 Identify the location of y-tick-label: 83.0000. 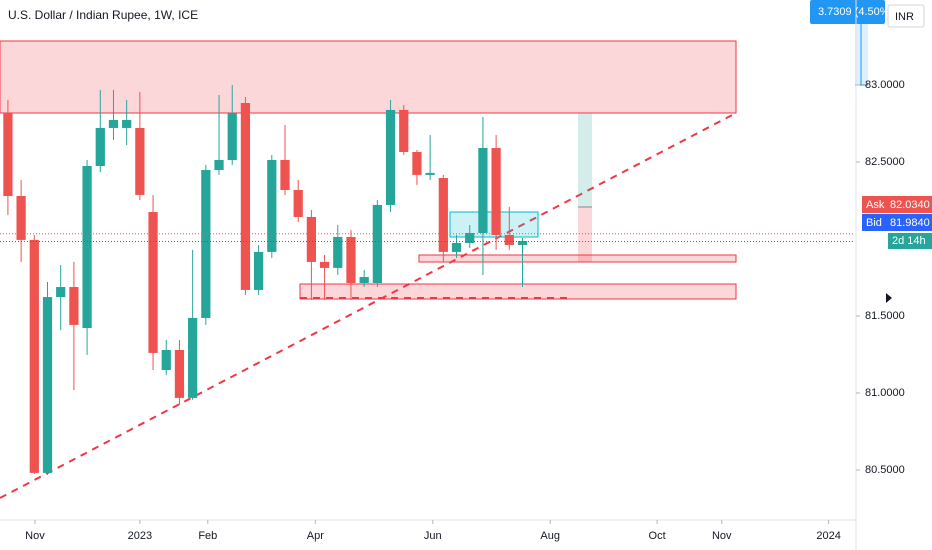
(885, 85).